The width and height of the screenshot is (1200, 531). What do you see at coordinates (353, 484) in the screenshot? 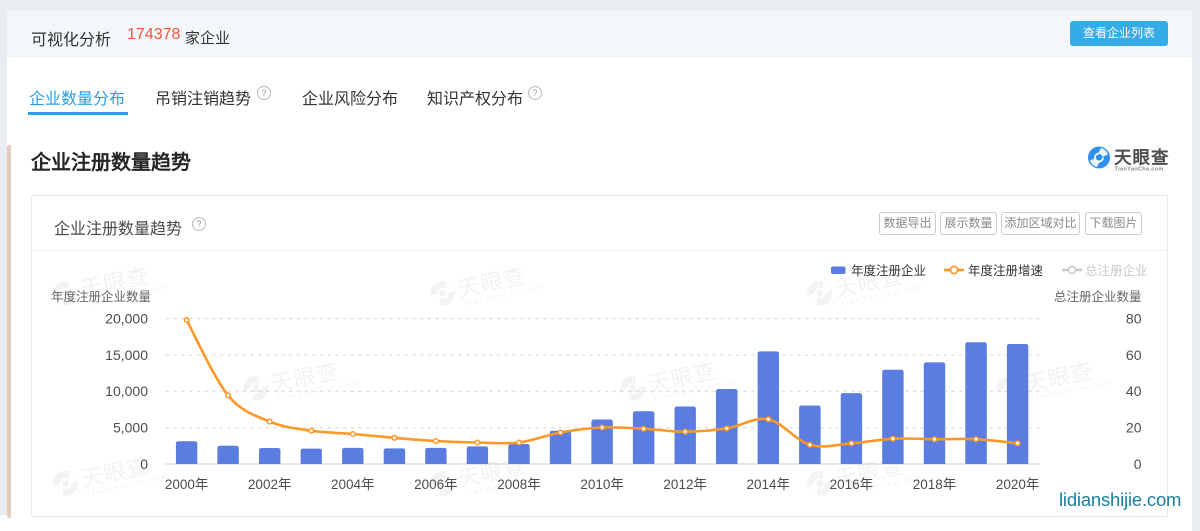
I see `svg-text: 2004年` at bounding box center [353, 484].